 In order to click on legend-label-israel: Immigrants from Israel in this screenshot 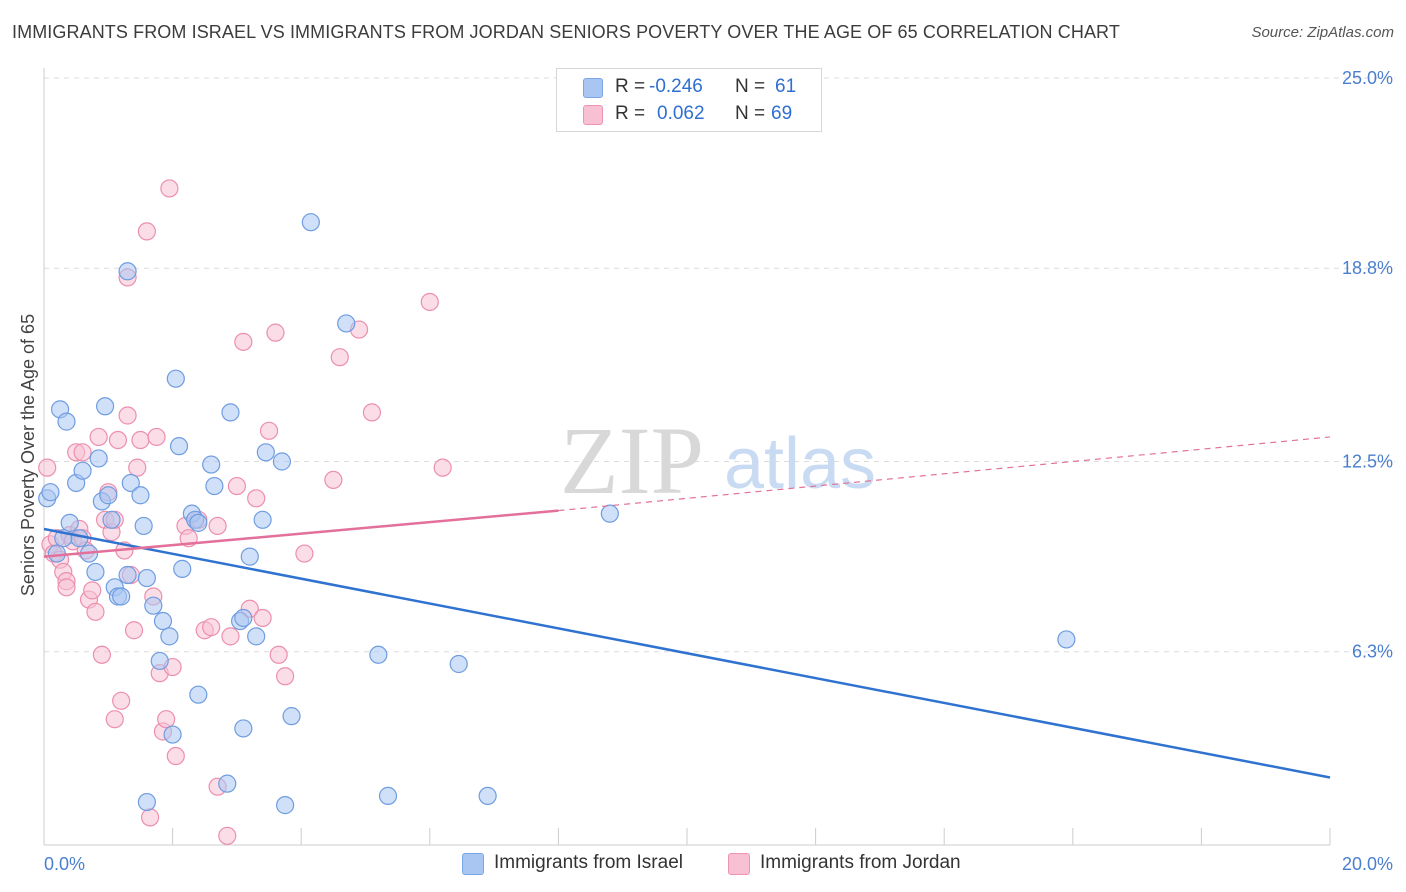, I will do `click(588, 862)`.